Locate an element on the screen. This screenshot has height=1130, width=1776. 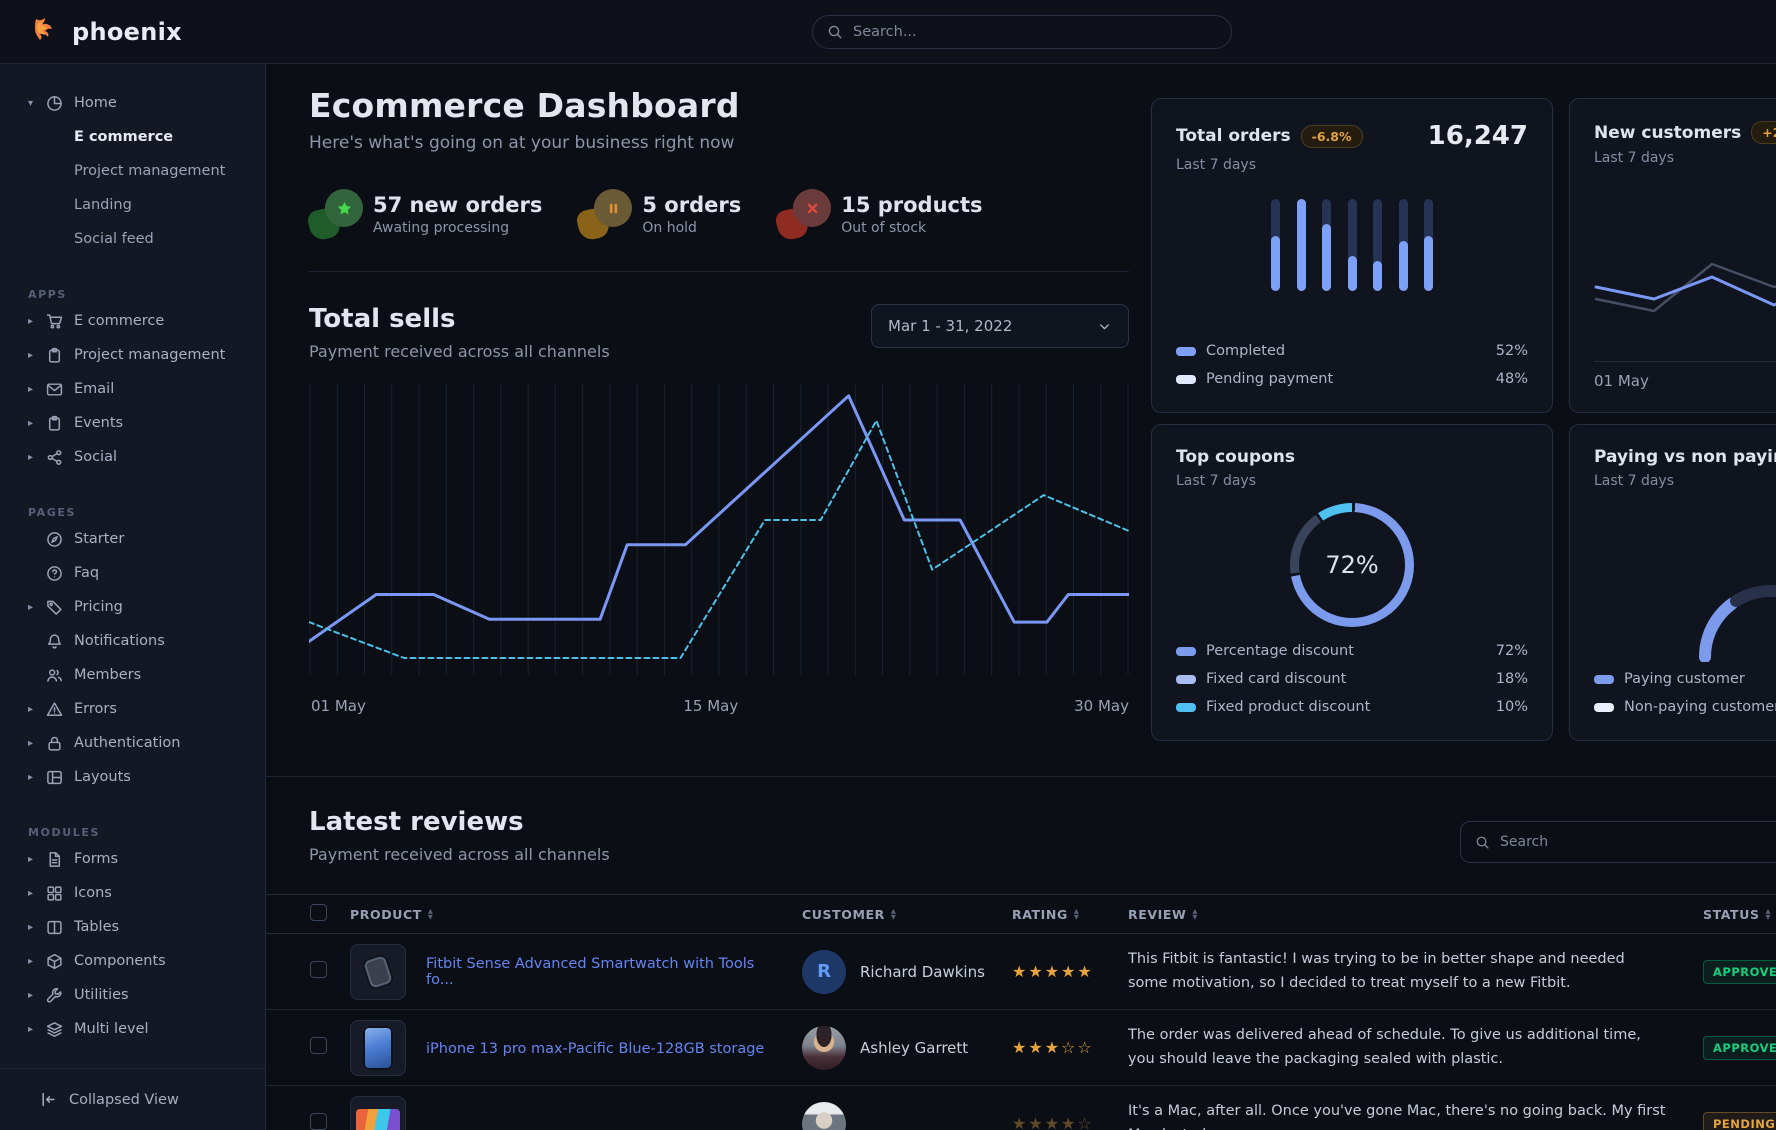
top-coupons-legend-item: Fixed card discount 18% is located at coordinates (1352, 679).